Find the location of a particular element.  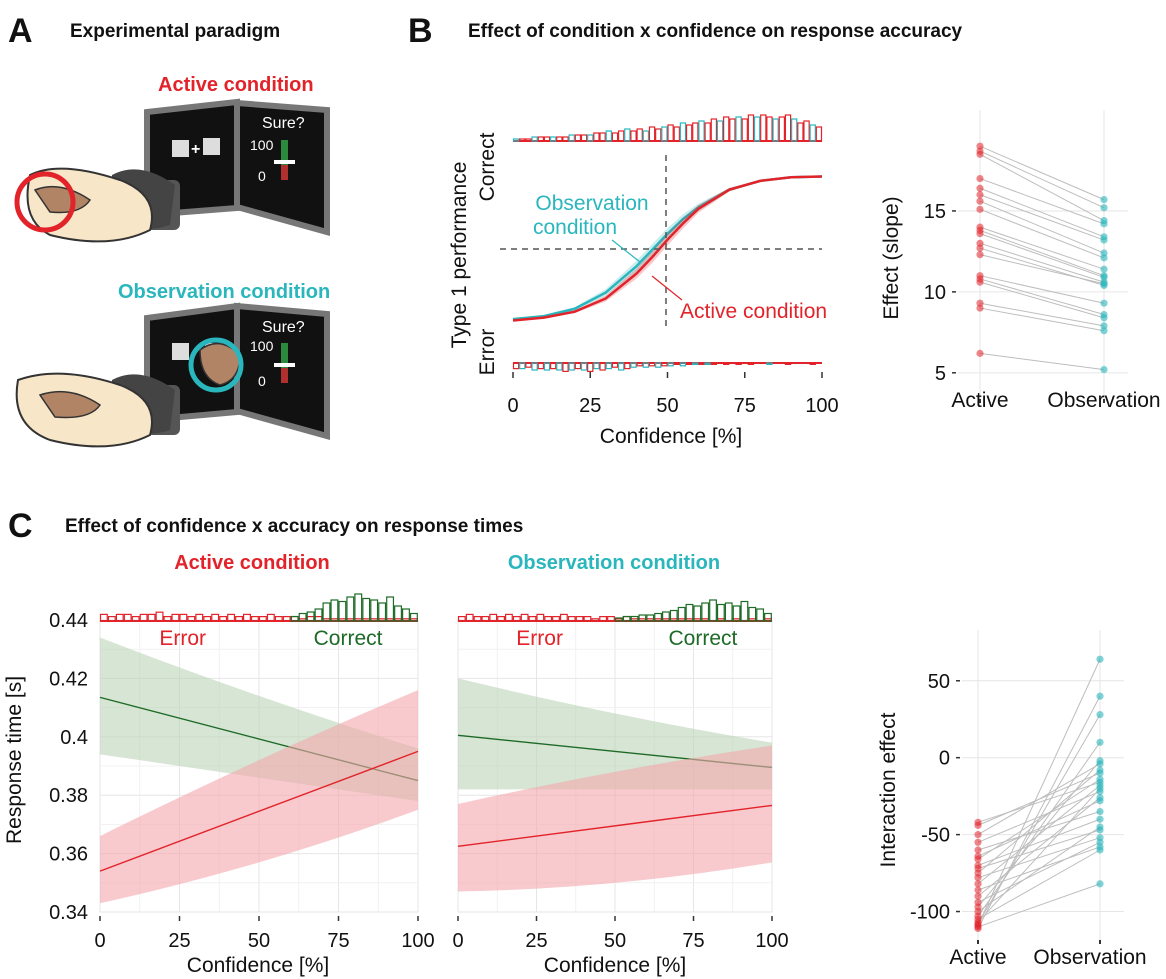

x-tick-label: 50 is located at coordinates (667, 406).